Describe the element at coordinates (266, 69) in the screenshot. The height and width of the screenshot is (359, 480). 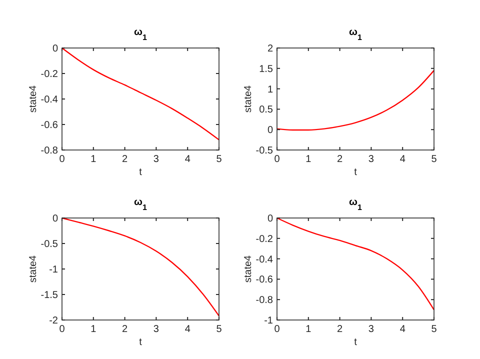
I see `y-tick-label: 1.5` at that location.